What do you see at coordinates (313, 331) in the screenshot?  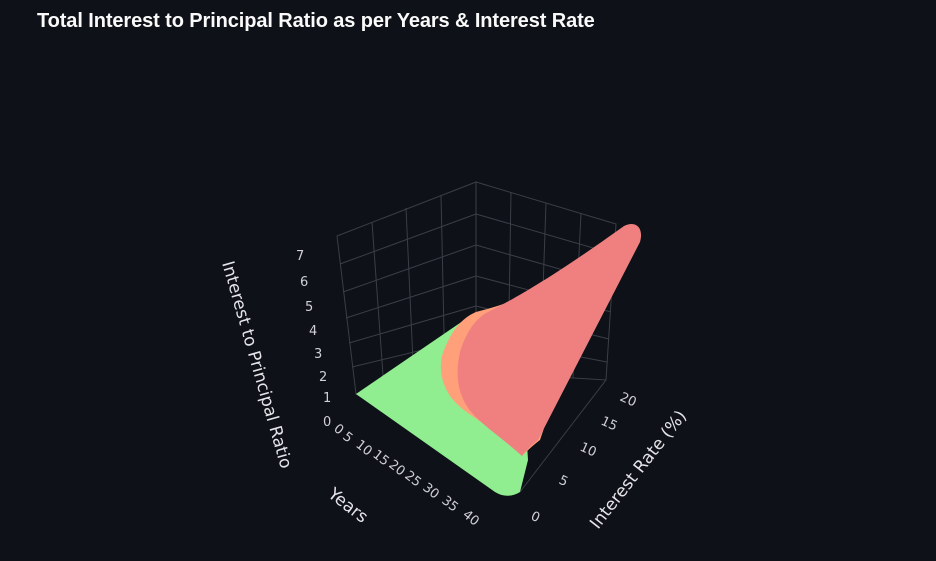 I see `z-tick: 4` at bounding box center [313, 331].